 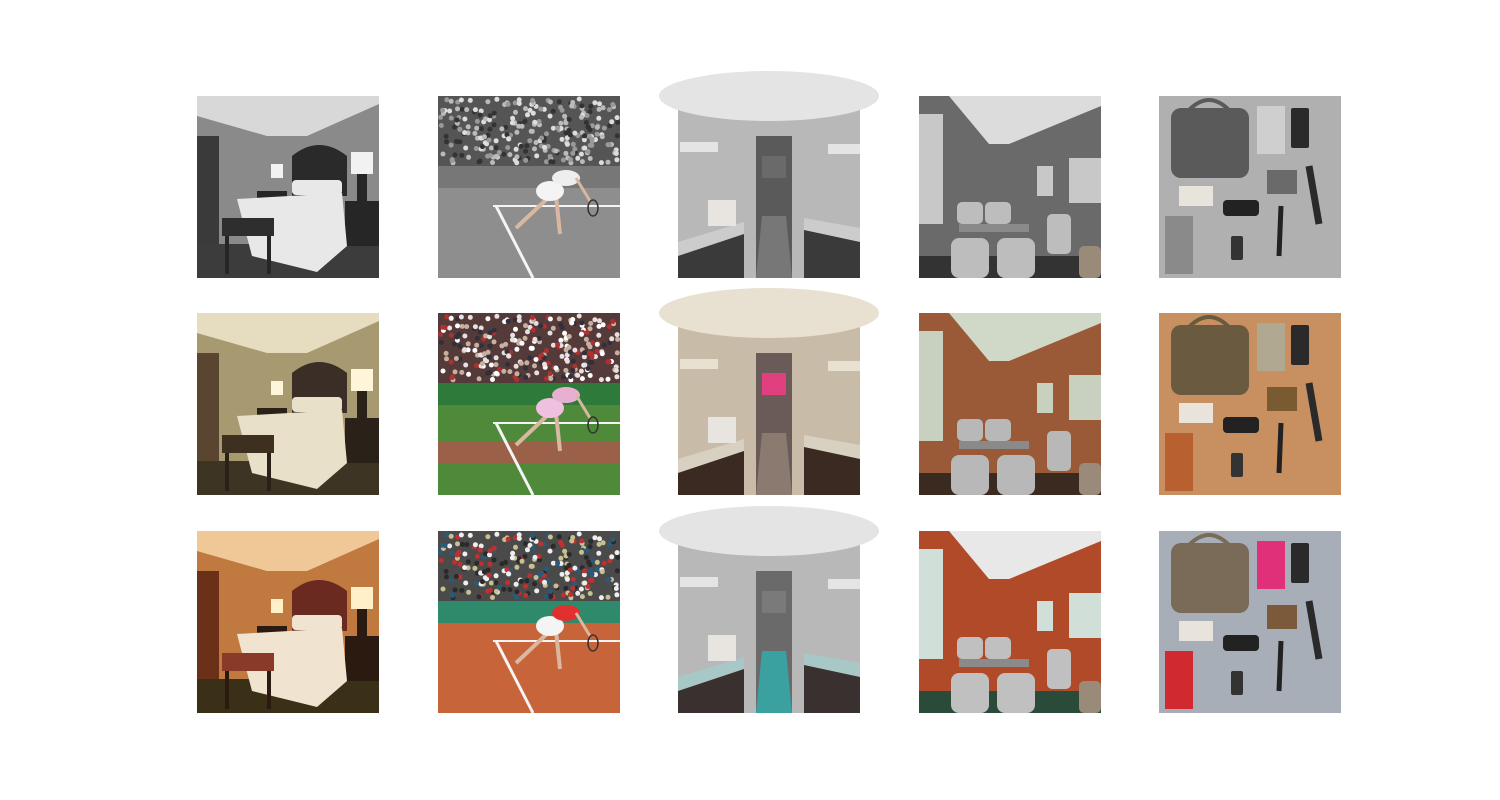 I want to click on vent, so click(x=844, y=584).